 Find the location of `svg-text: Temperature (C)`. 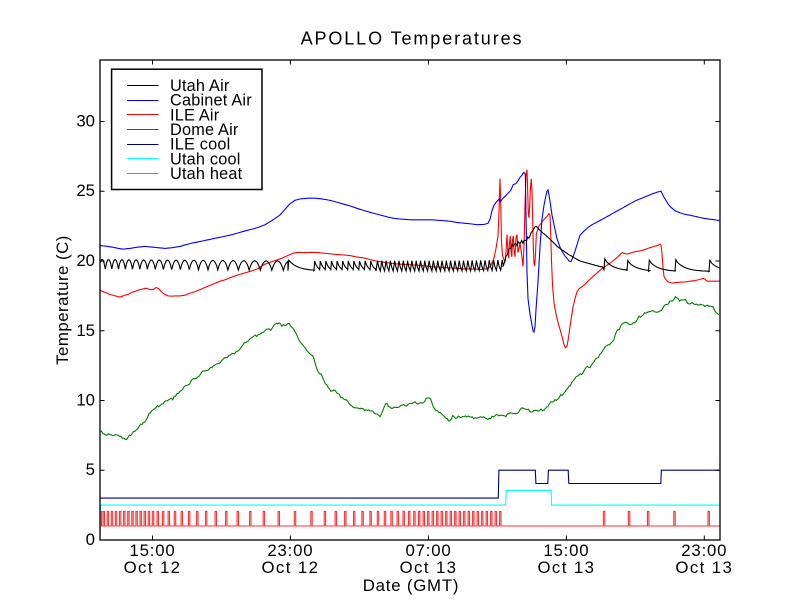

svg-text: Temperature (C) is located at coordinates (62, 300).